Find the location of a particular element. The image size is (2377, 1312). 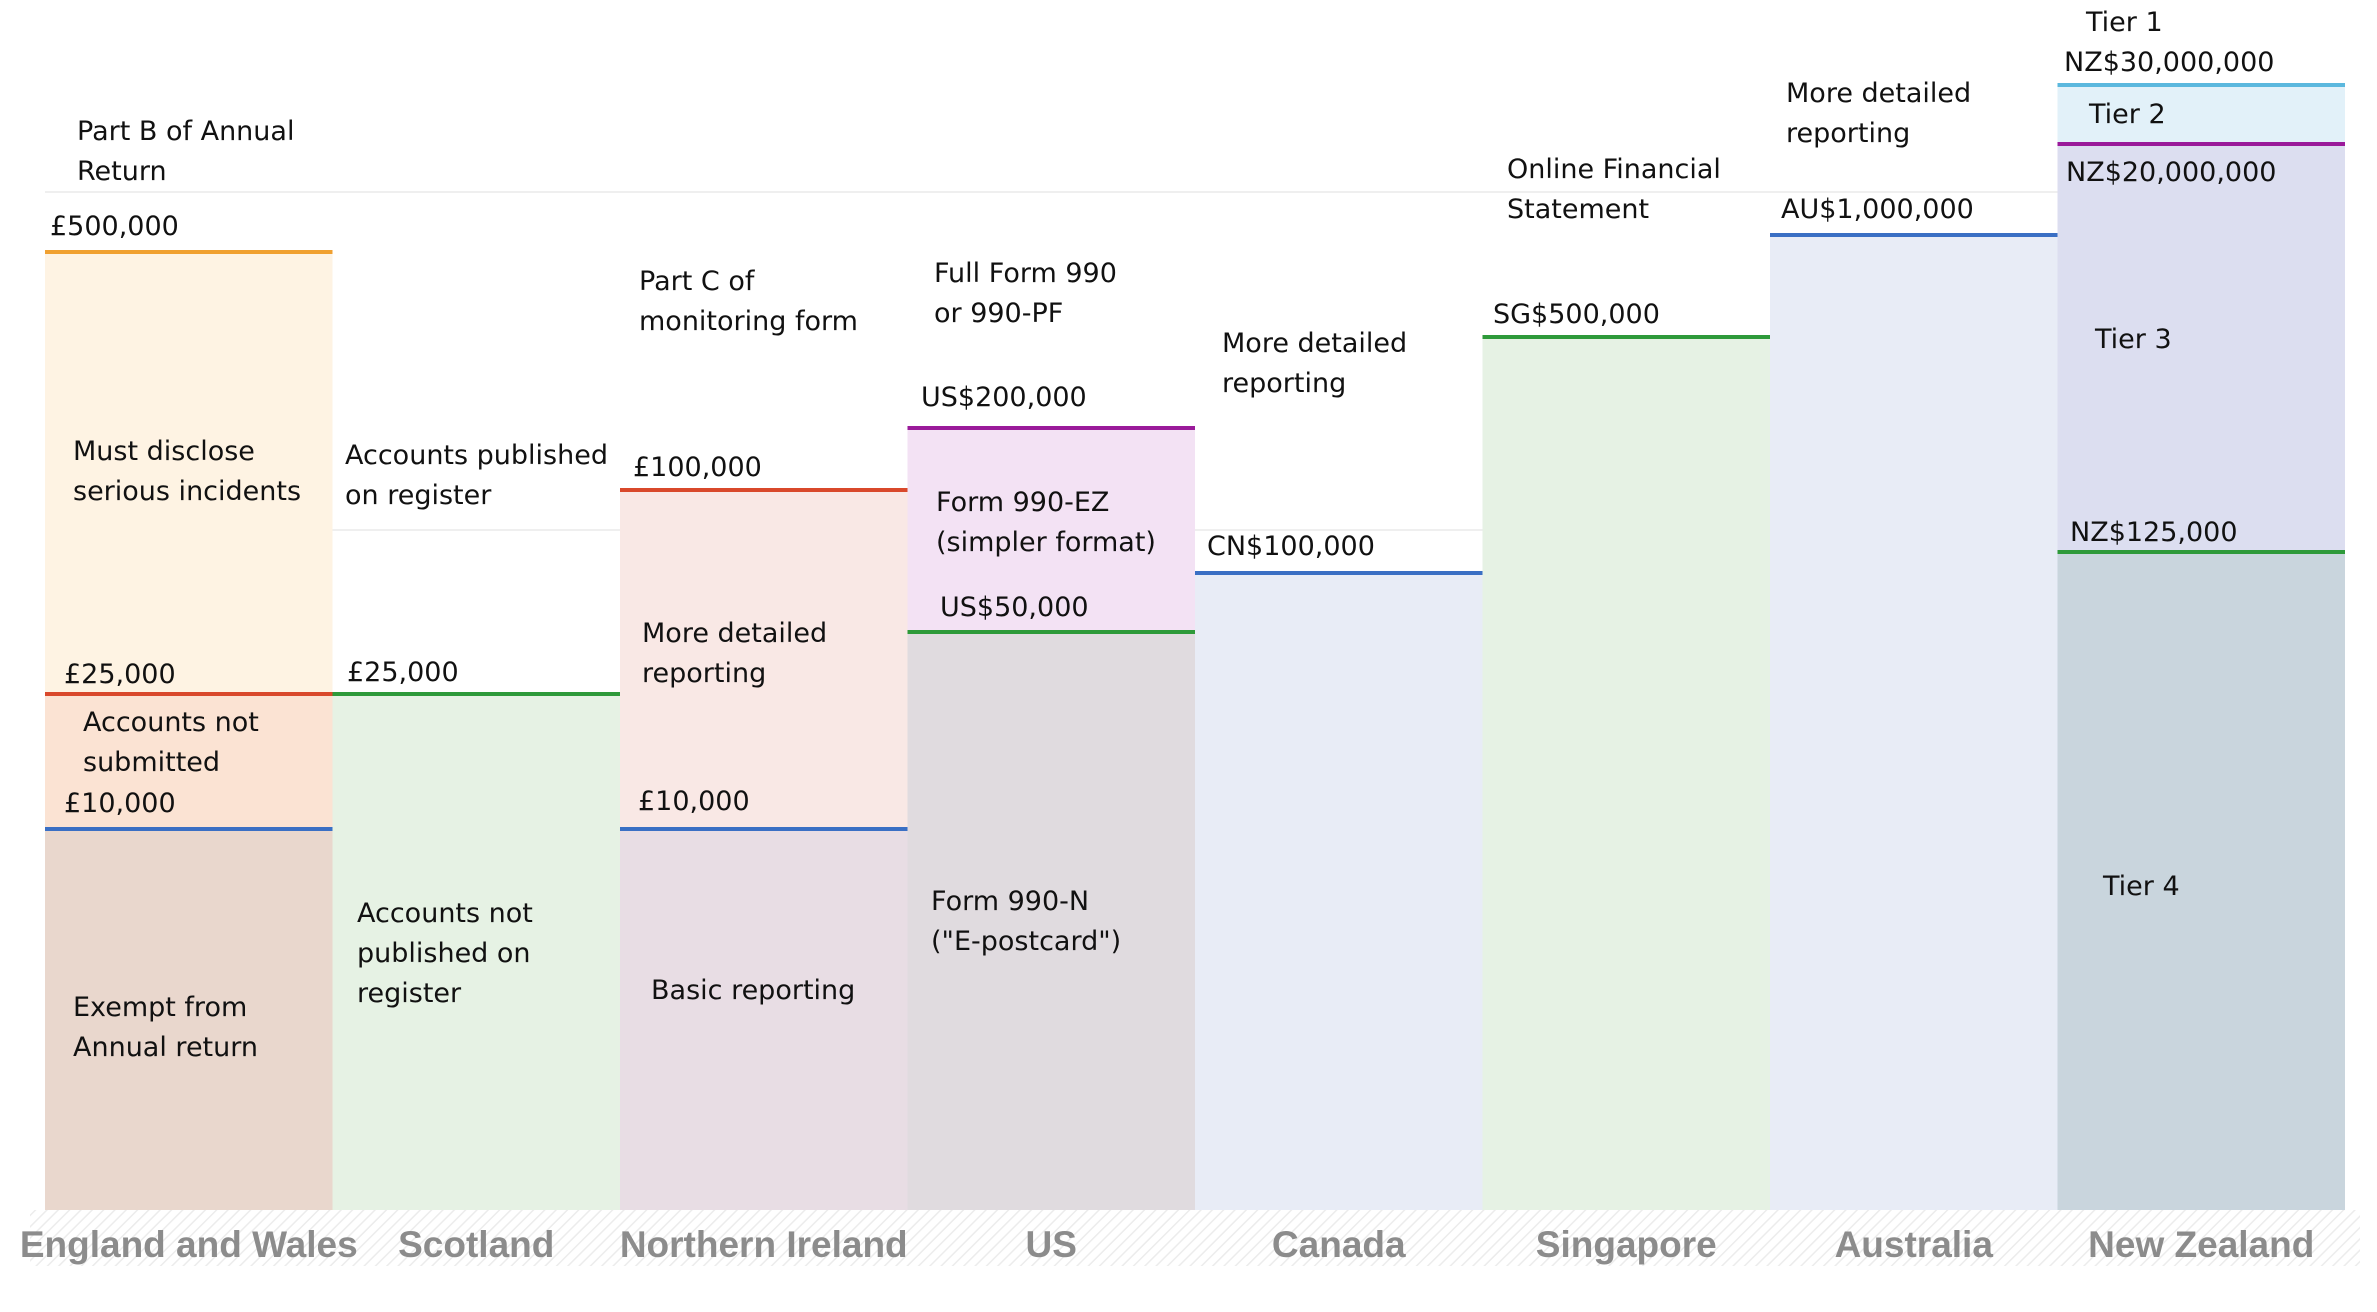

category-label: New Zealand is located at coordinates (2201, 1244).